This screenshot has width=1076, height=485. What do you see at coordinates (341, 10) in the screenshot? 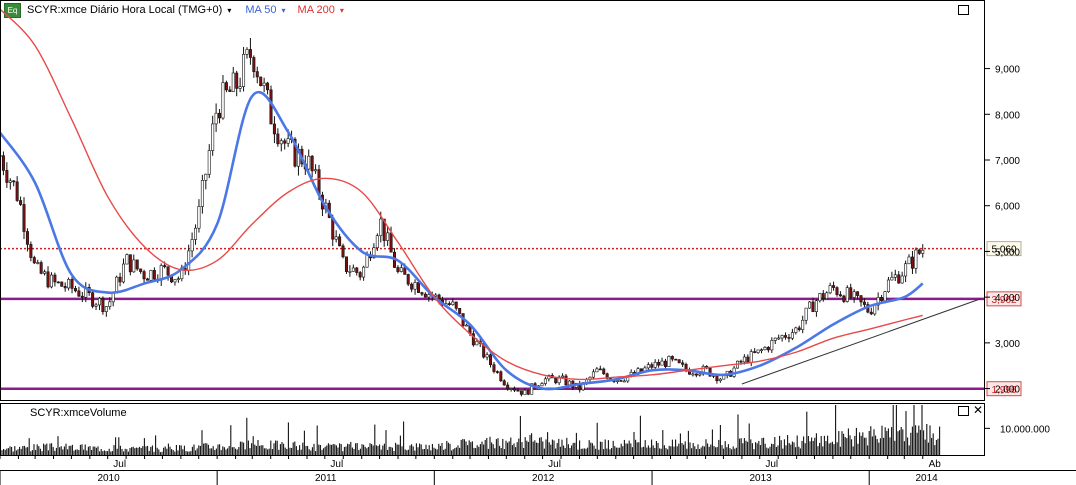
I see `ma200-dropdown-icon: ▾` at bounding box center [341, 10].